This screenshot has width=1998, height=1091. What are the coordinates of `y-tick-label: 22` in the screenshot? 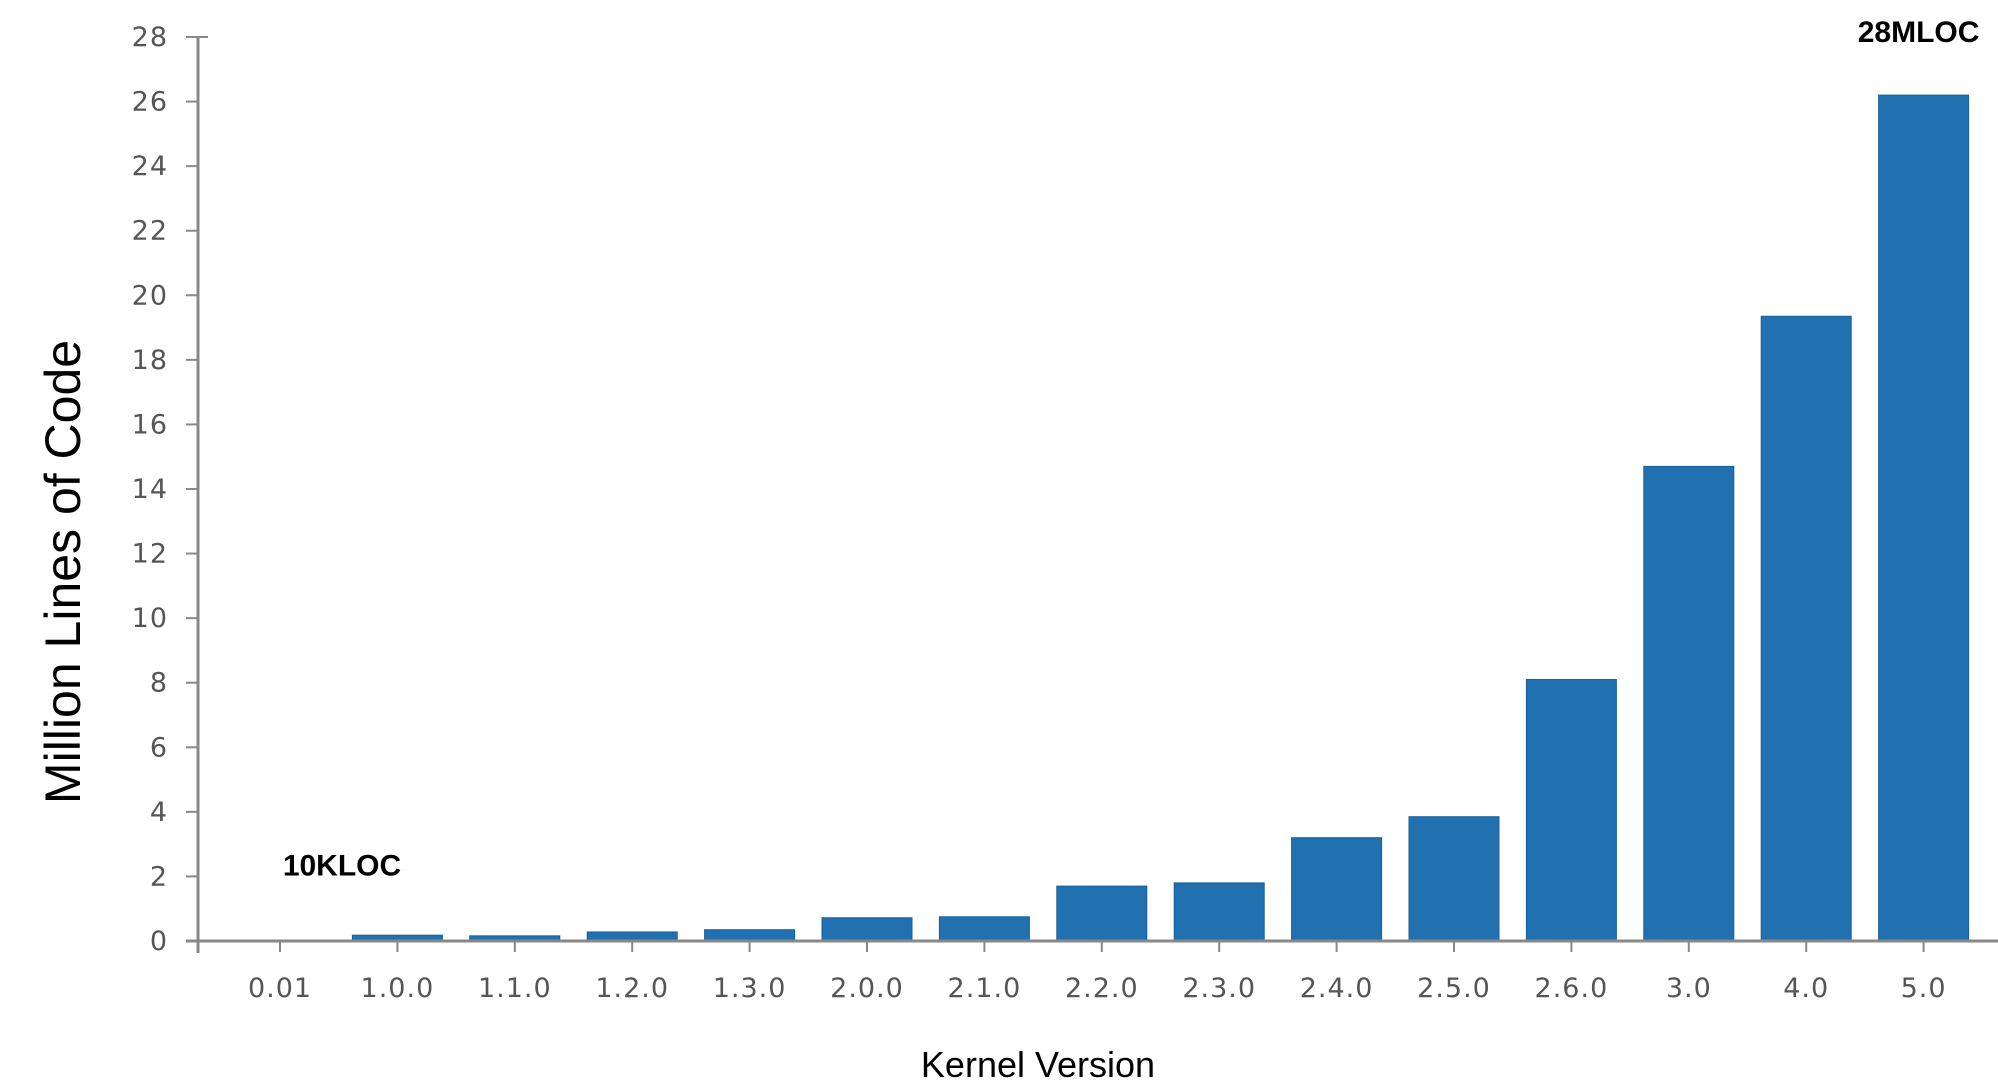 It's located at (150, 231).